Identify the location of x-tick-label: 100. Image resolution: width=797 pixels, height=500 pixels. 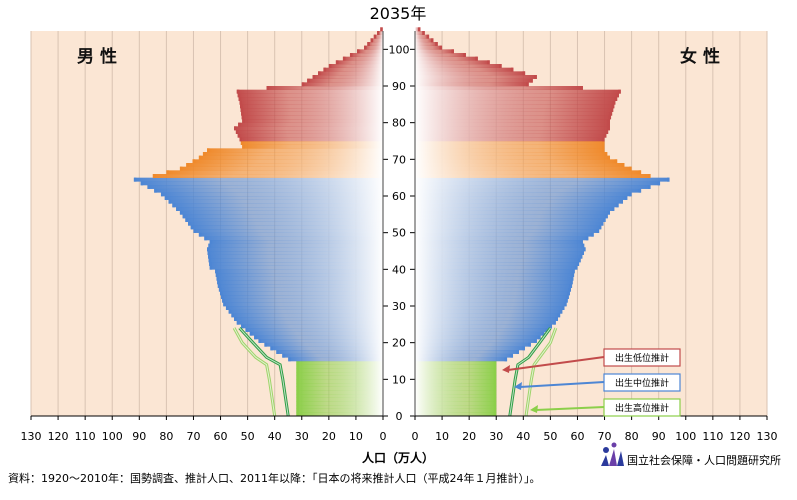
(685, 436).